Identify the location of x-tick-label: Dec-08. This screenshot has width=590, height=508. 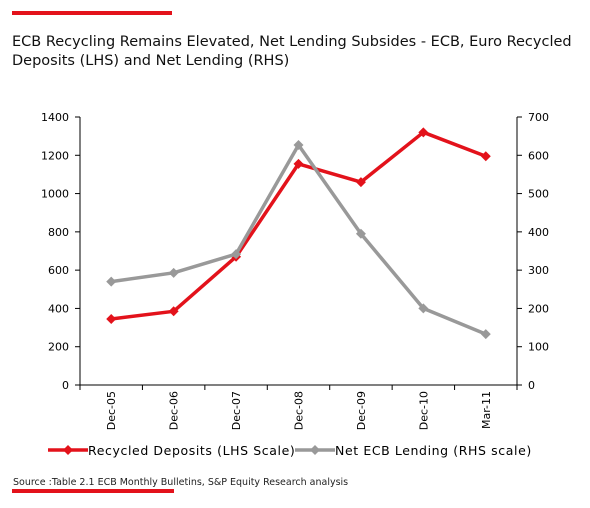
(299, 410).